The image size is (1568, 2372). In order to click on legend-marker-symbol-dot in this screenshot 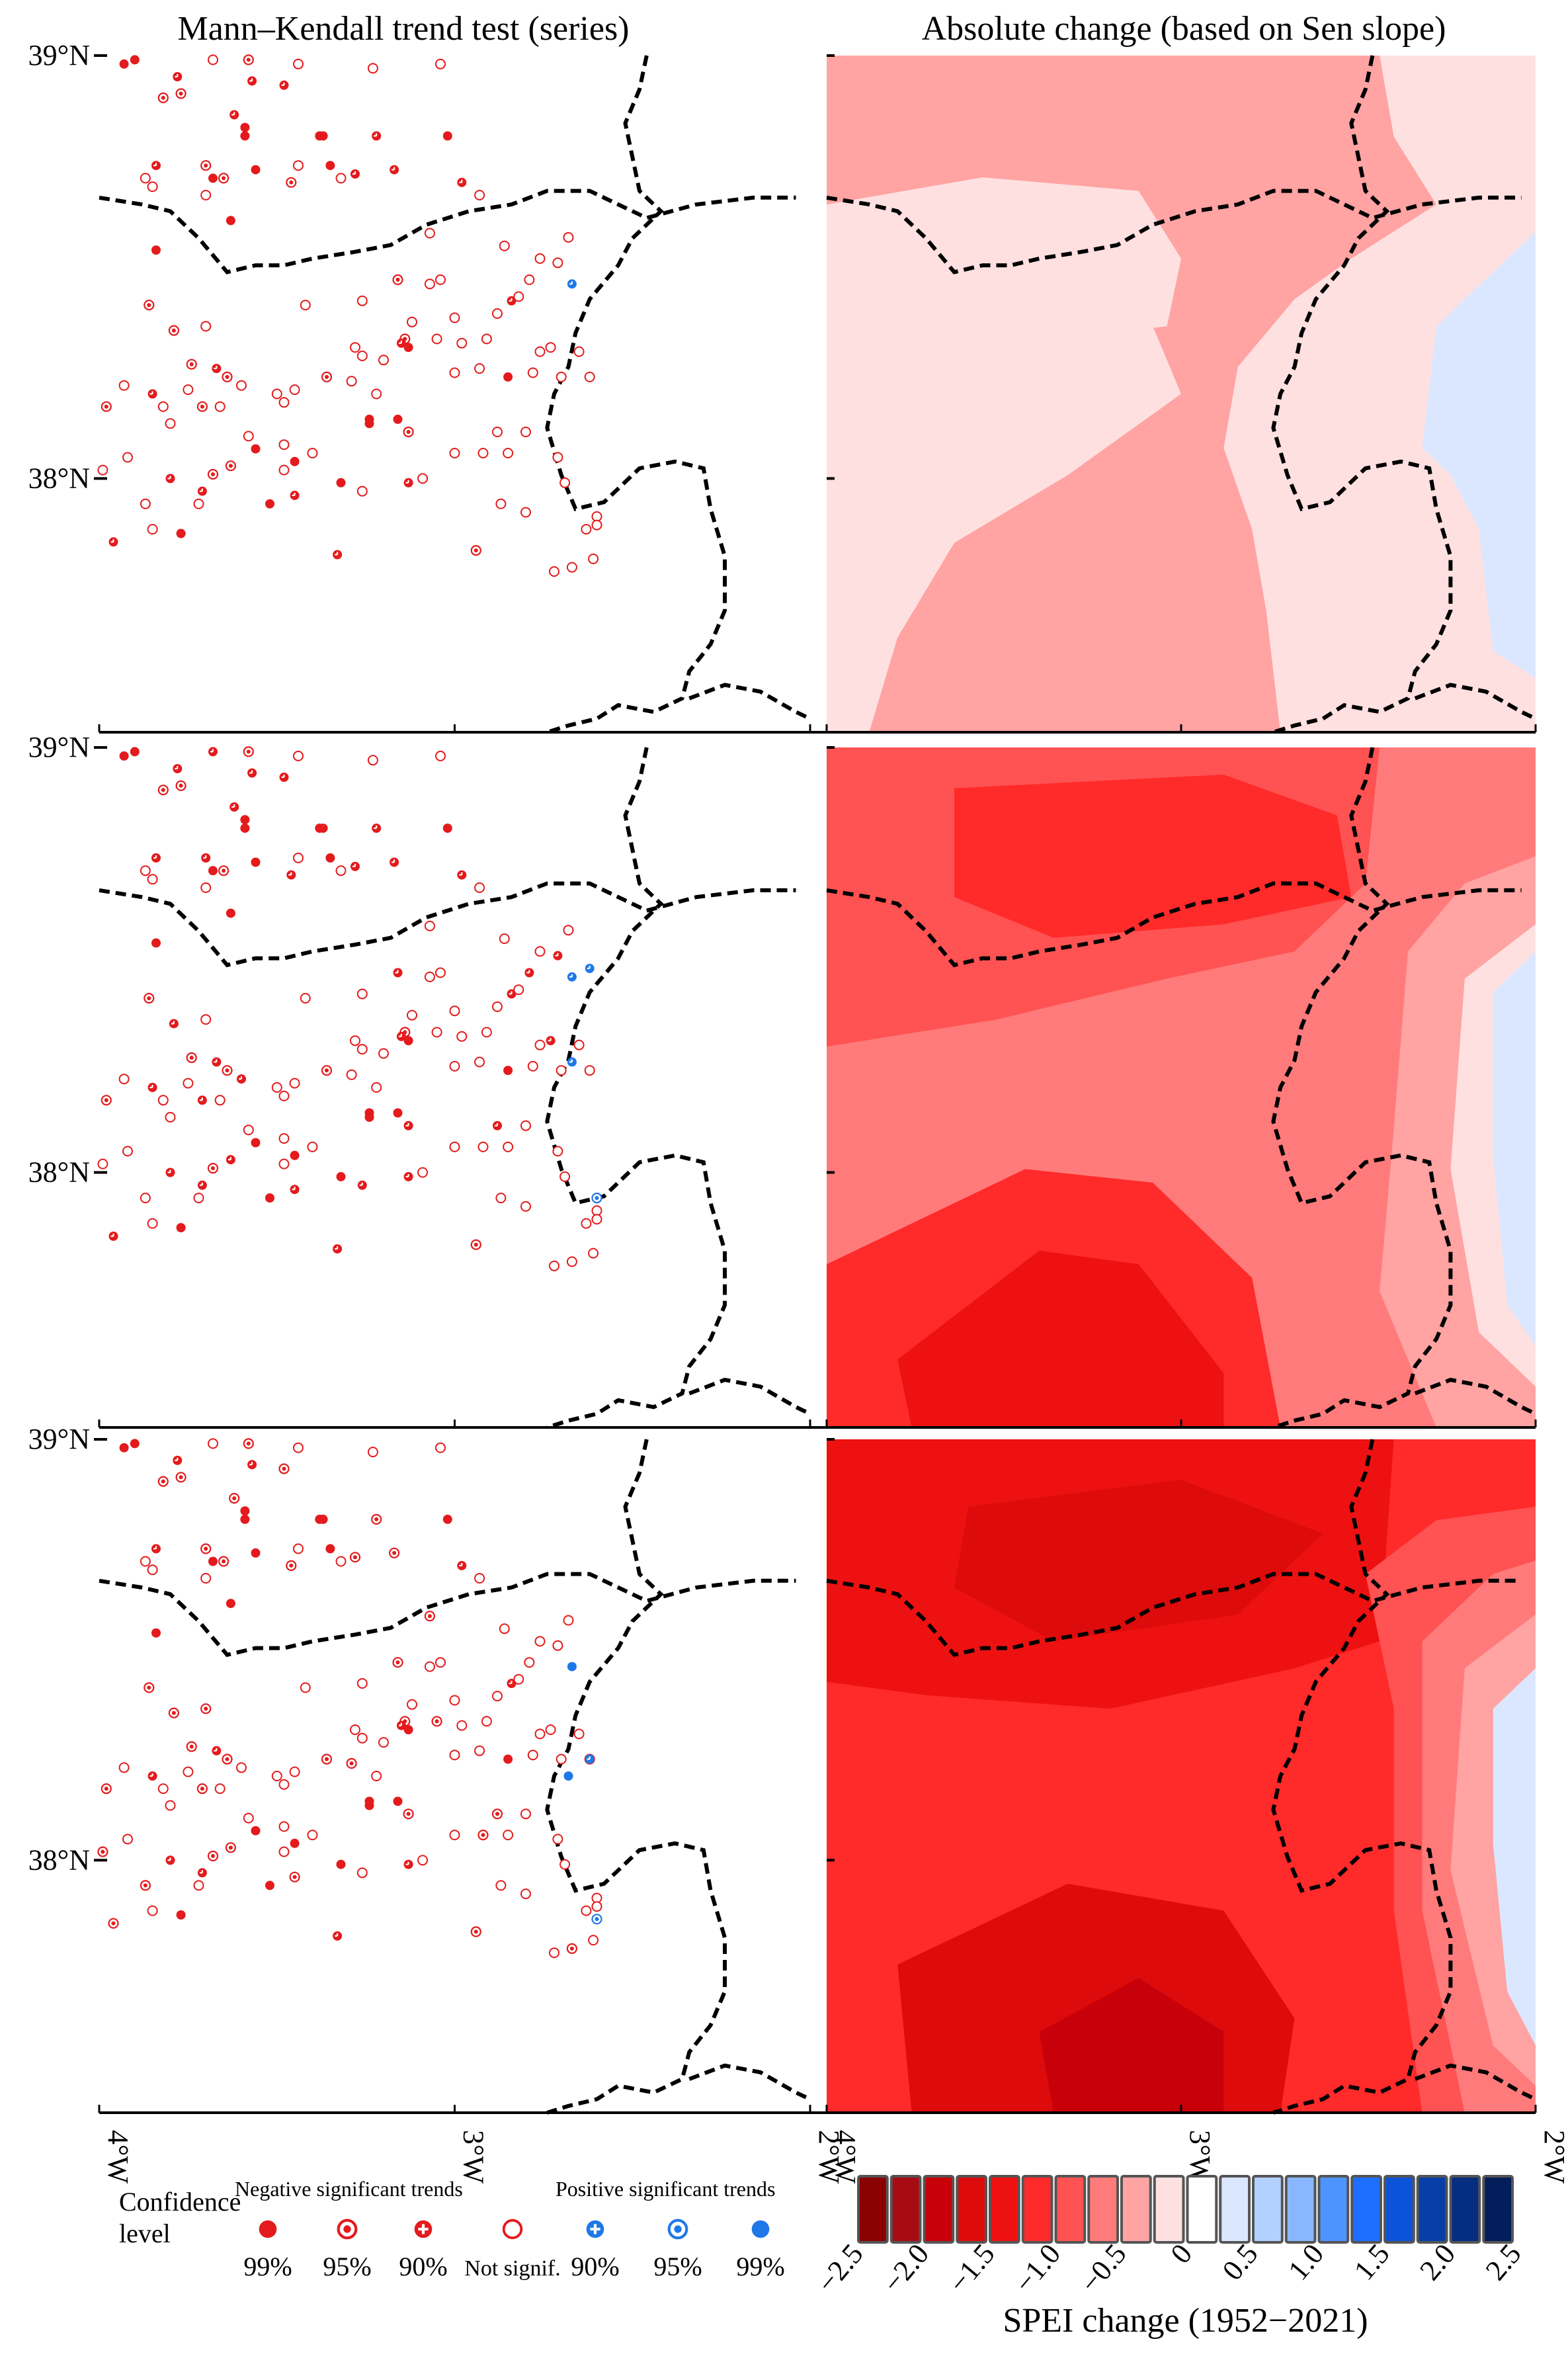, I will do `click(347, 2229)`.